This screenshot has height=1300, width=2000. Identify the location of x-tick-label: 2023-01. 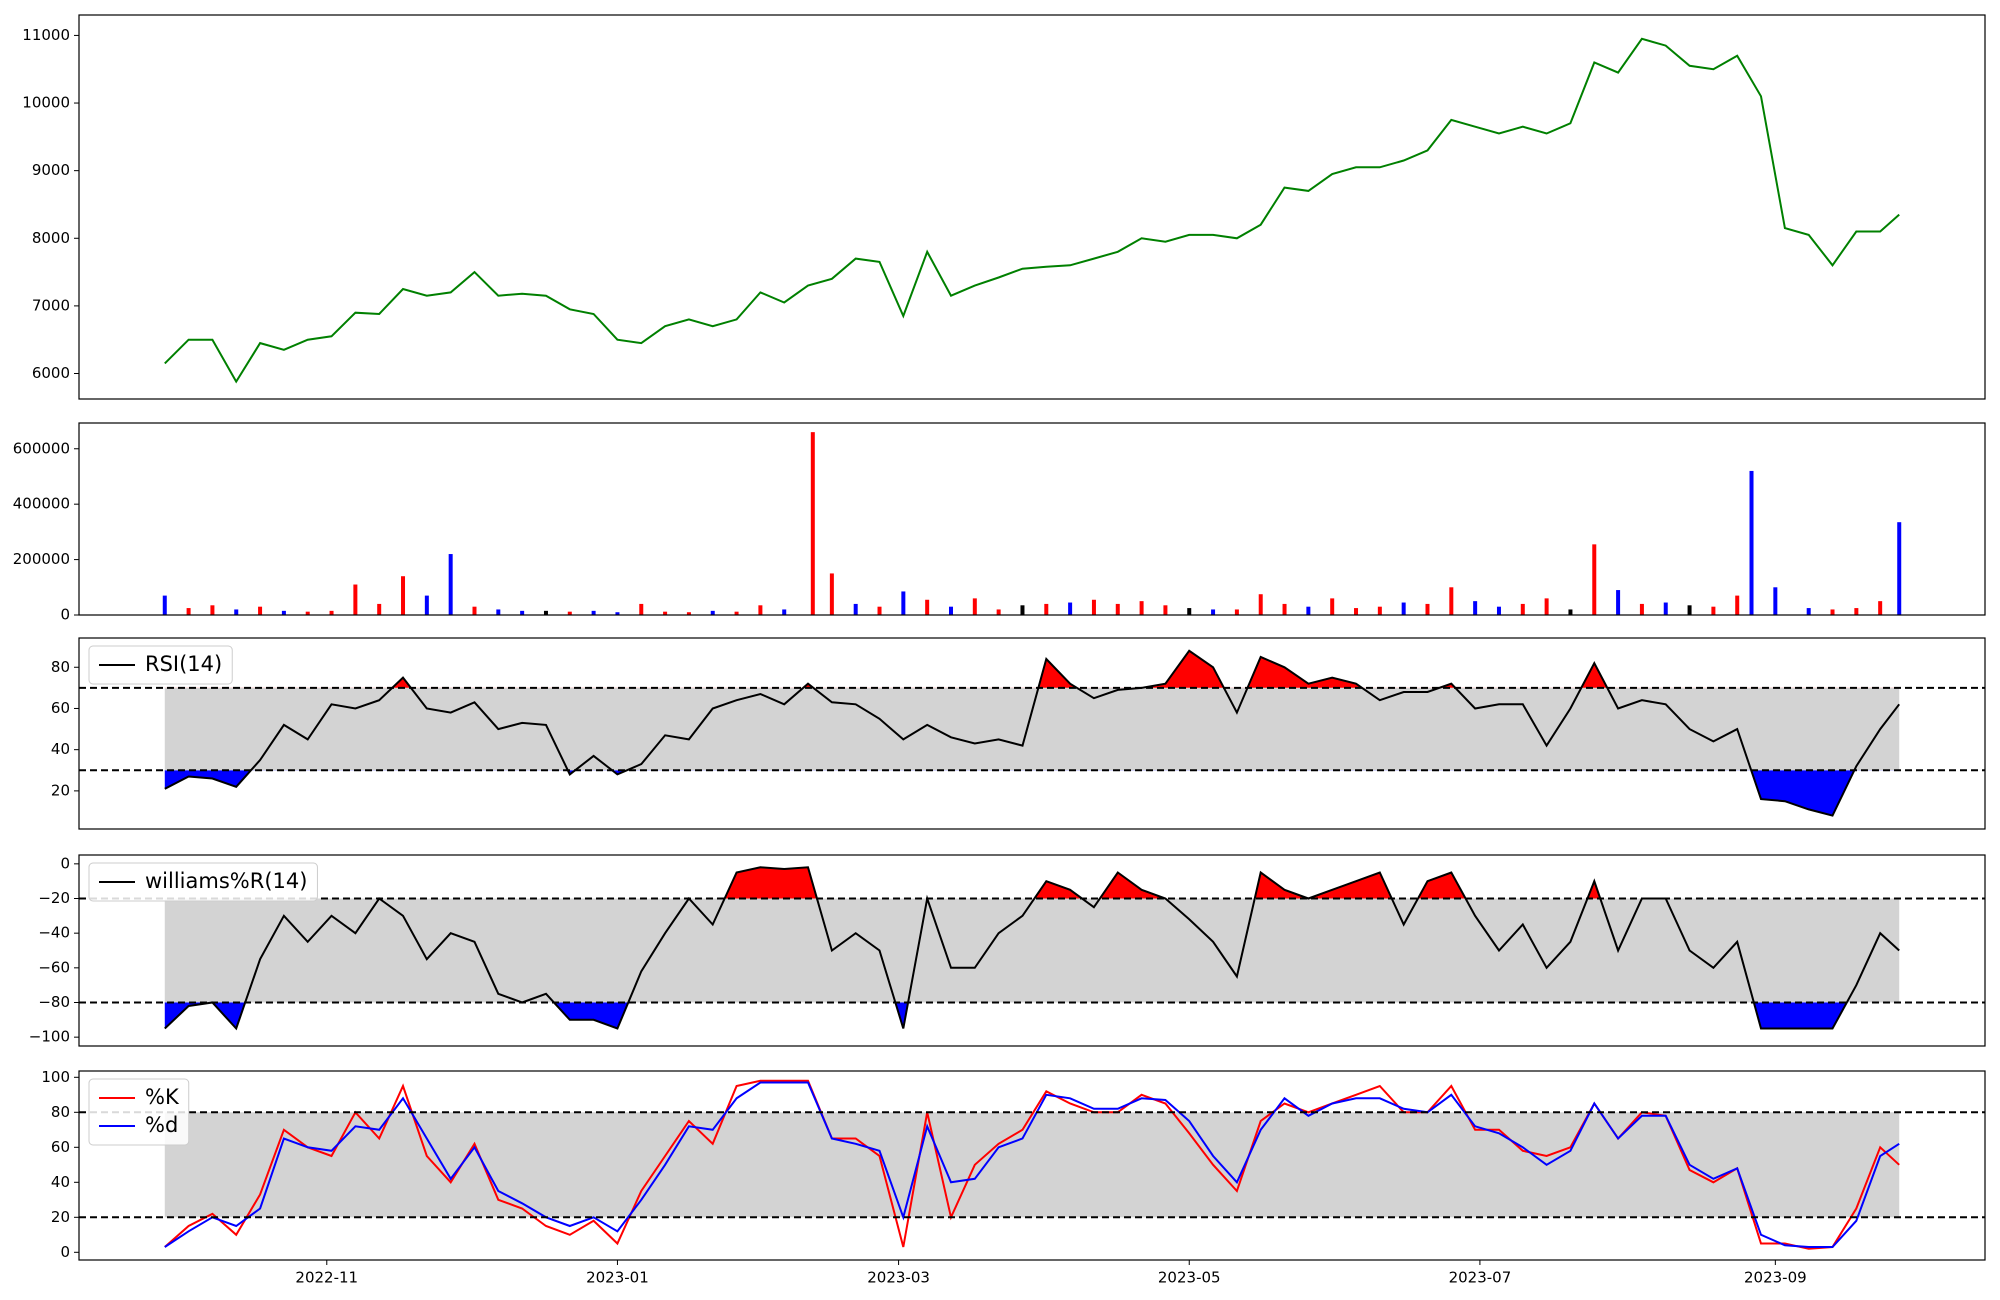
(617, 1278).